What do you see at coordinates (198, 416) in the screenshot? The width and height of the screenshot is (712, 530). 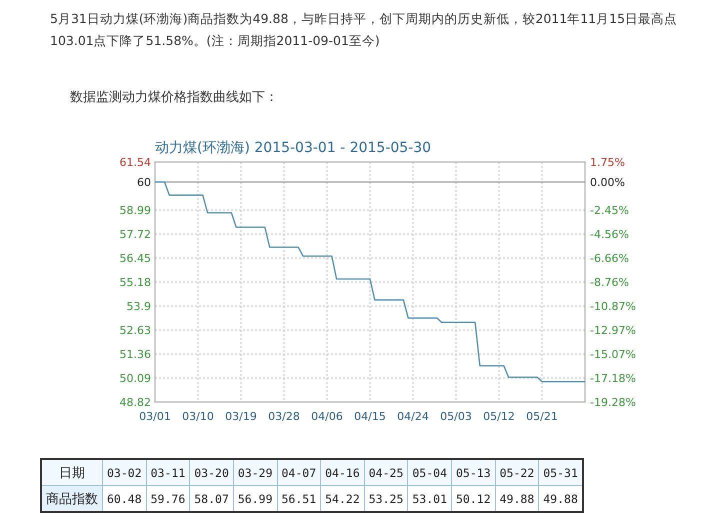 I see `x-tick-label: 03/10` at bounding box center [198, 416].